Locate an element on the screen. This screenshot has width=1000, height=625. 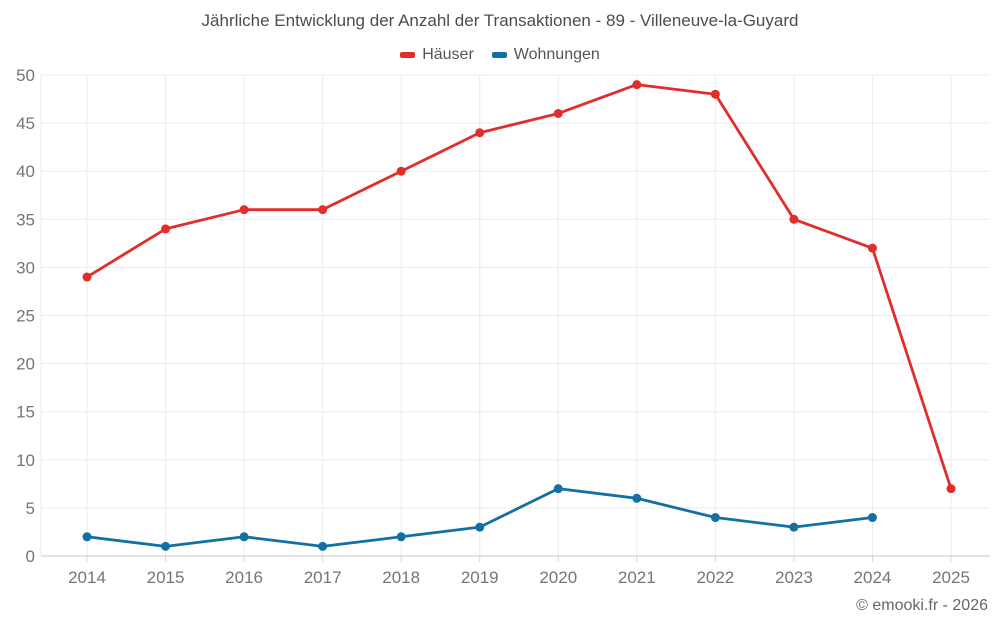
point-hauser-2020 is located at coordinates (558, 113).